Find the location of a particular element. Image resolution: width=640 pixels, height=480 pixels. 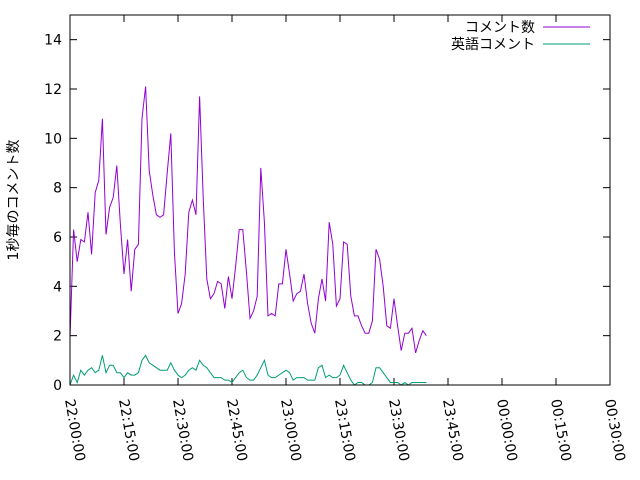

y-tick-labels: 0 2 4 6 8 10 12 14 is located at coordinates (53, 213).